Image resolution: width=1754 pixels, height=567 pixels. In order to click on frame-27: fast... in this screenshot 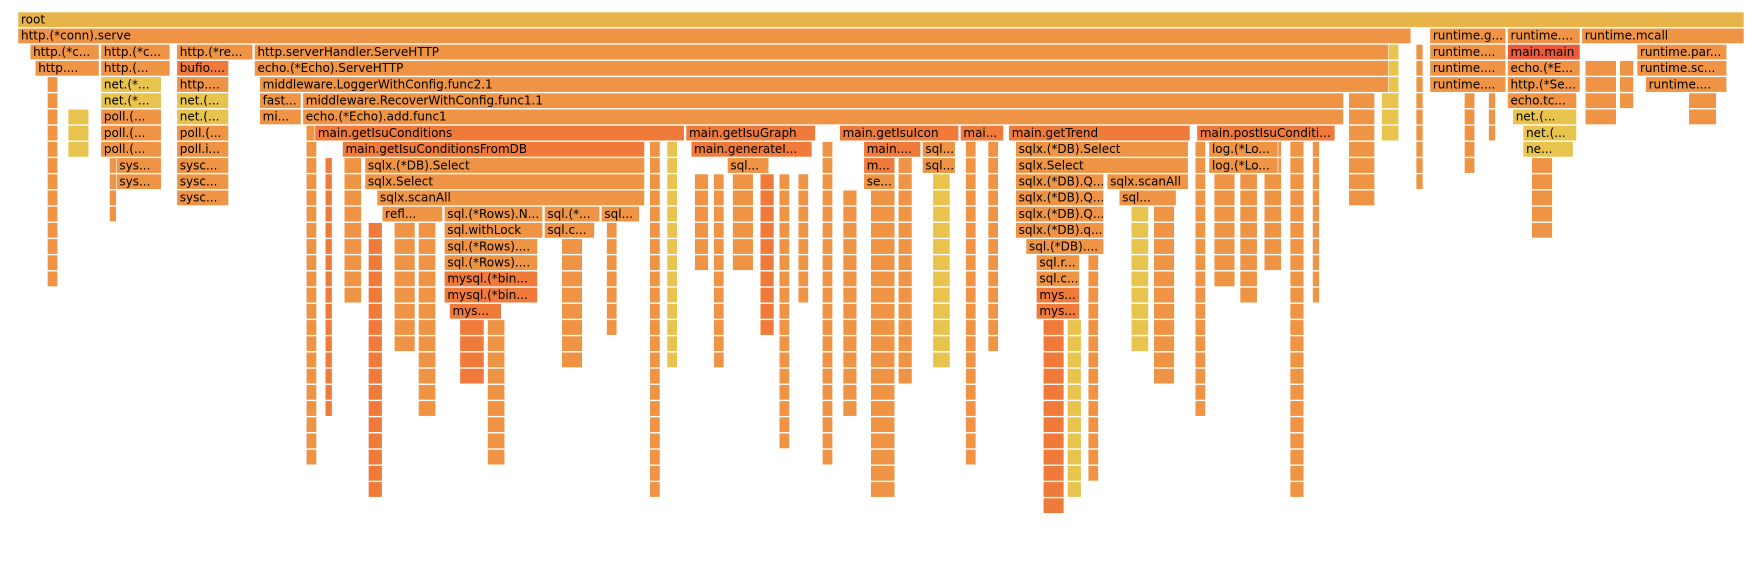, I will do `click(280, 100)`.